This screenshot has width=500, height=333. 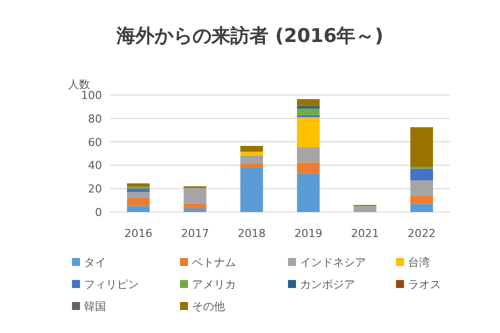 I want to click on legend-label: ラオス, so click(x=424, y=284).